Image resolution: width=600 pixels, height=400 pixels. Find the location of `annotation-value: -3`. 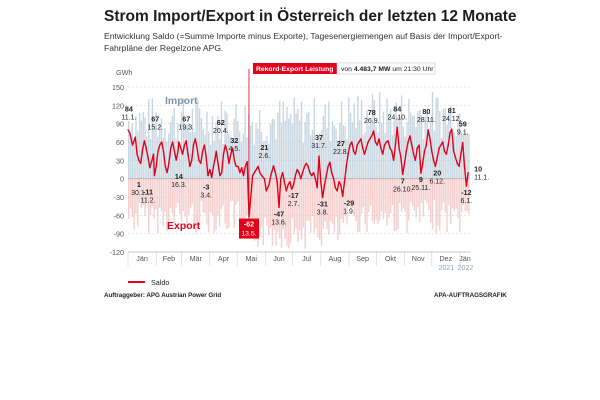

annotation-value: -3 is located at coordinates (206, 187).